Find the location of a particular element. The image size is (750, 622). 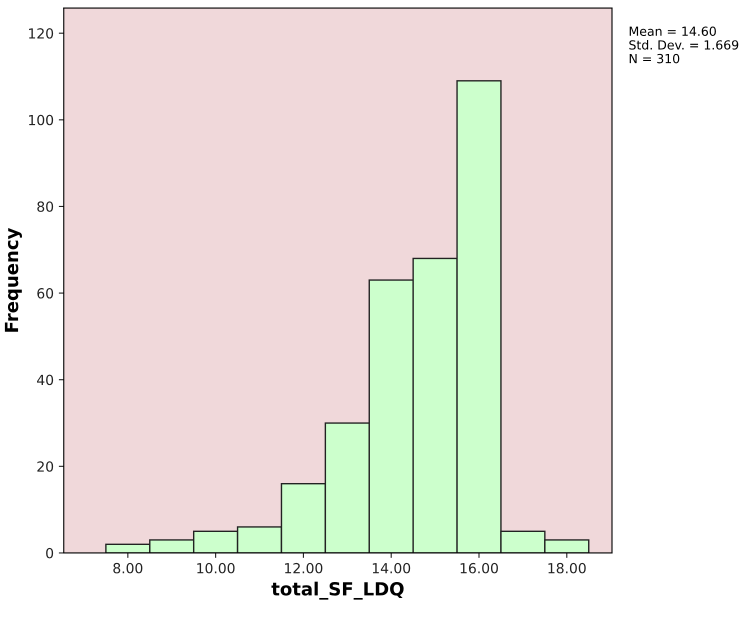

x-tick-label: 16.00 is located at coordinates (479, 568).